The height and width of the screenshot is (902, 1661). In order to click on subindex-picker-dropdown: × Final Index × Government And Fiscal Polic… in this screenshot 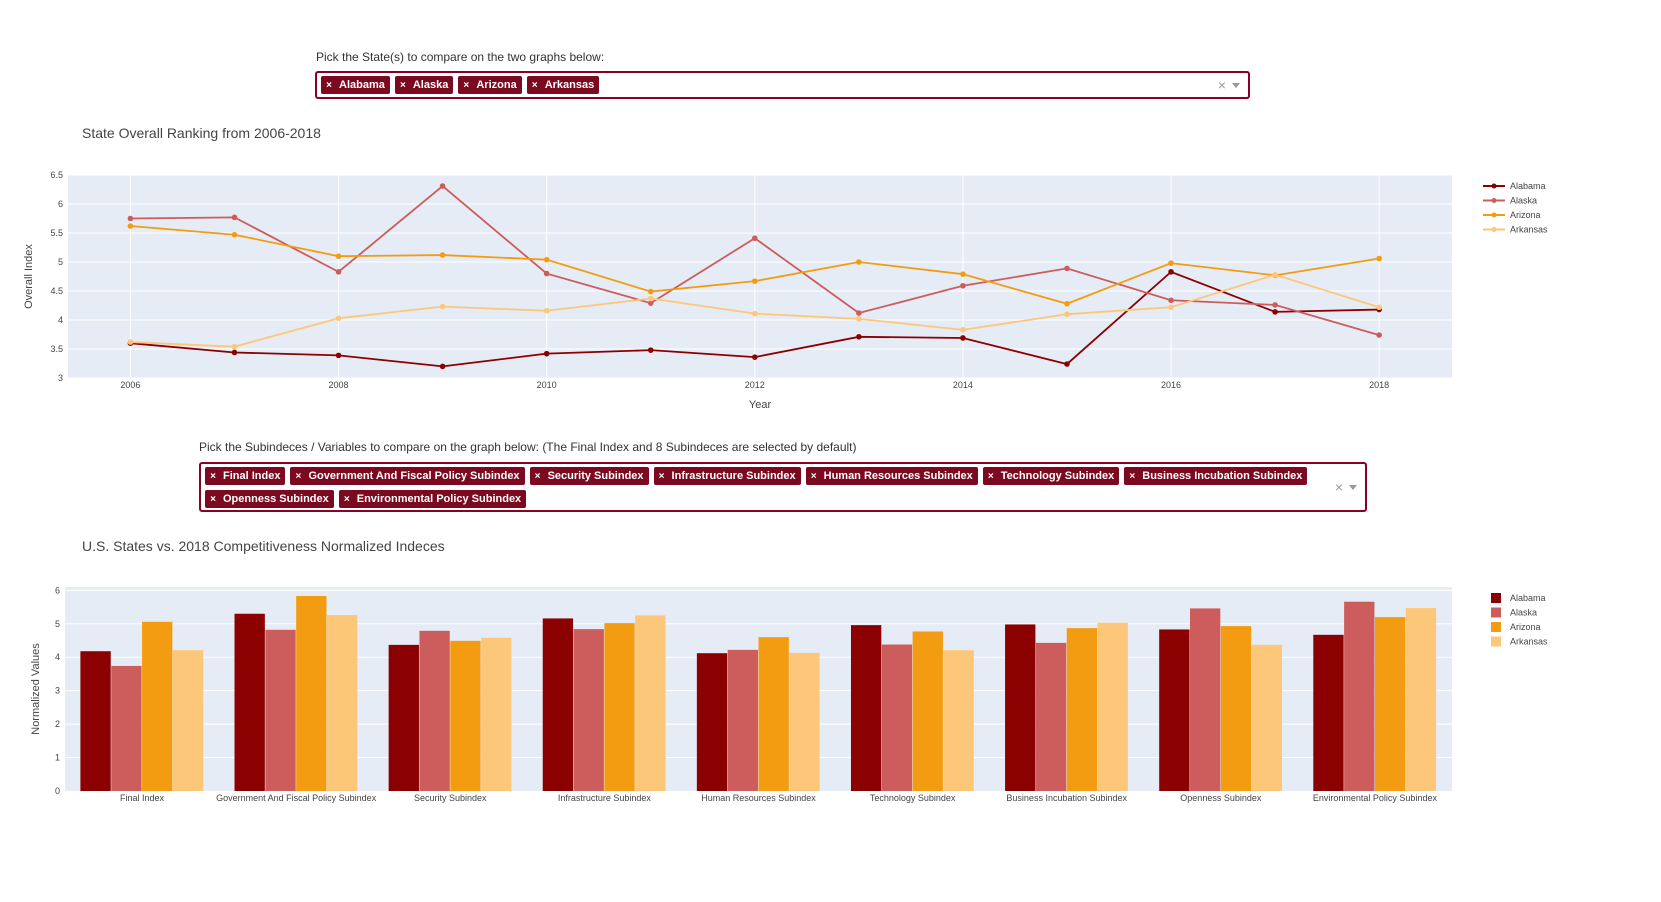, I will do `click(783, 487)`.